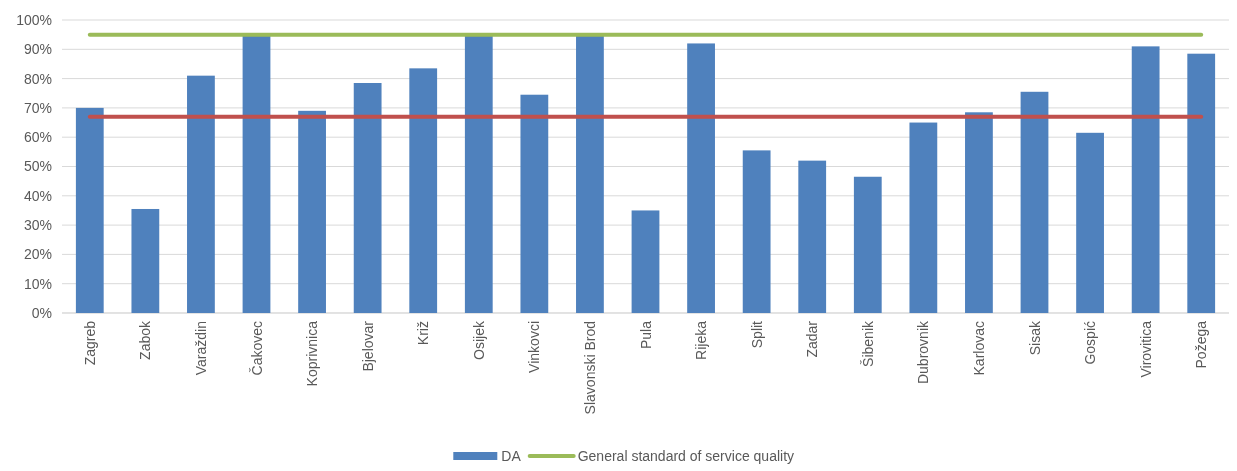 This screenshot has width=1237, height=471. Describe the element at coordinates (37, 107) in the screenshot. I see `y-tick-label: 70%` at that location.